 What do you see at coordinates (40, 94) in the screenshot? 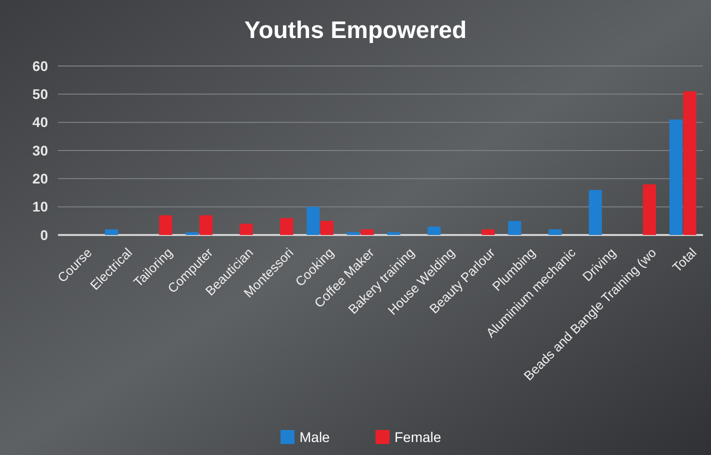
I see `y-tick-label: 50` at bounding box center [40, 94].